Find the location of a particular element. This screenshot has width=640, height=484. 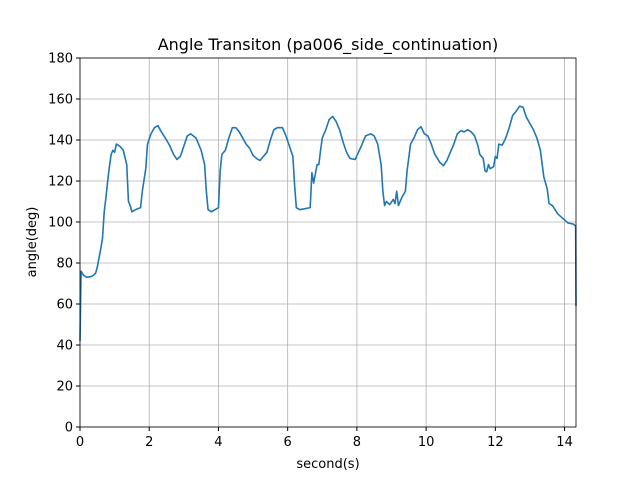

y-tick-label: 0 is located at coordinates (69, 428).